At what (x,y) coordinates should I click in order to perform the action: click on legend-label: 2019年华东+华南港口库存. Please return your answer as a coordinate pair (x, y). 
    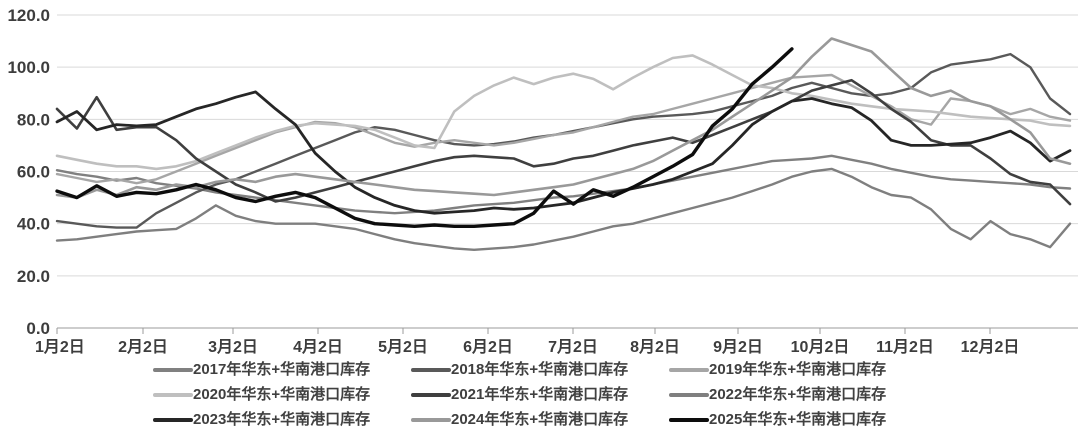
    Looking at the image, I should click on (798, 369).